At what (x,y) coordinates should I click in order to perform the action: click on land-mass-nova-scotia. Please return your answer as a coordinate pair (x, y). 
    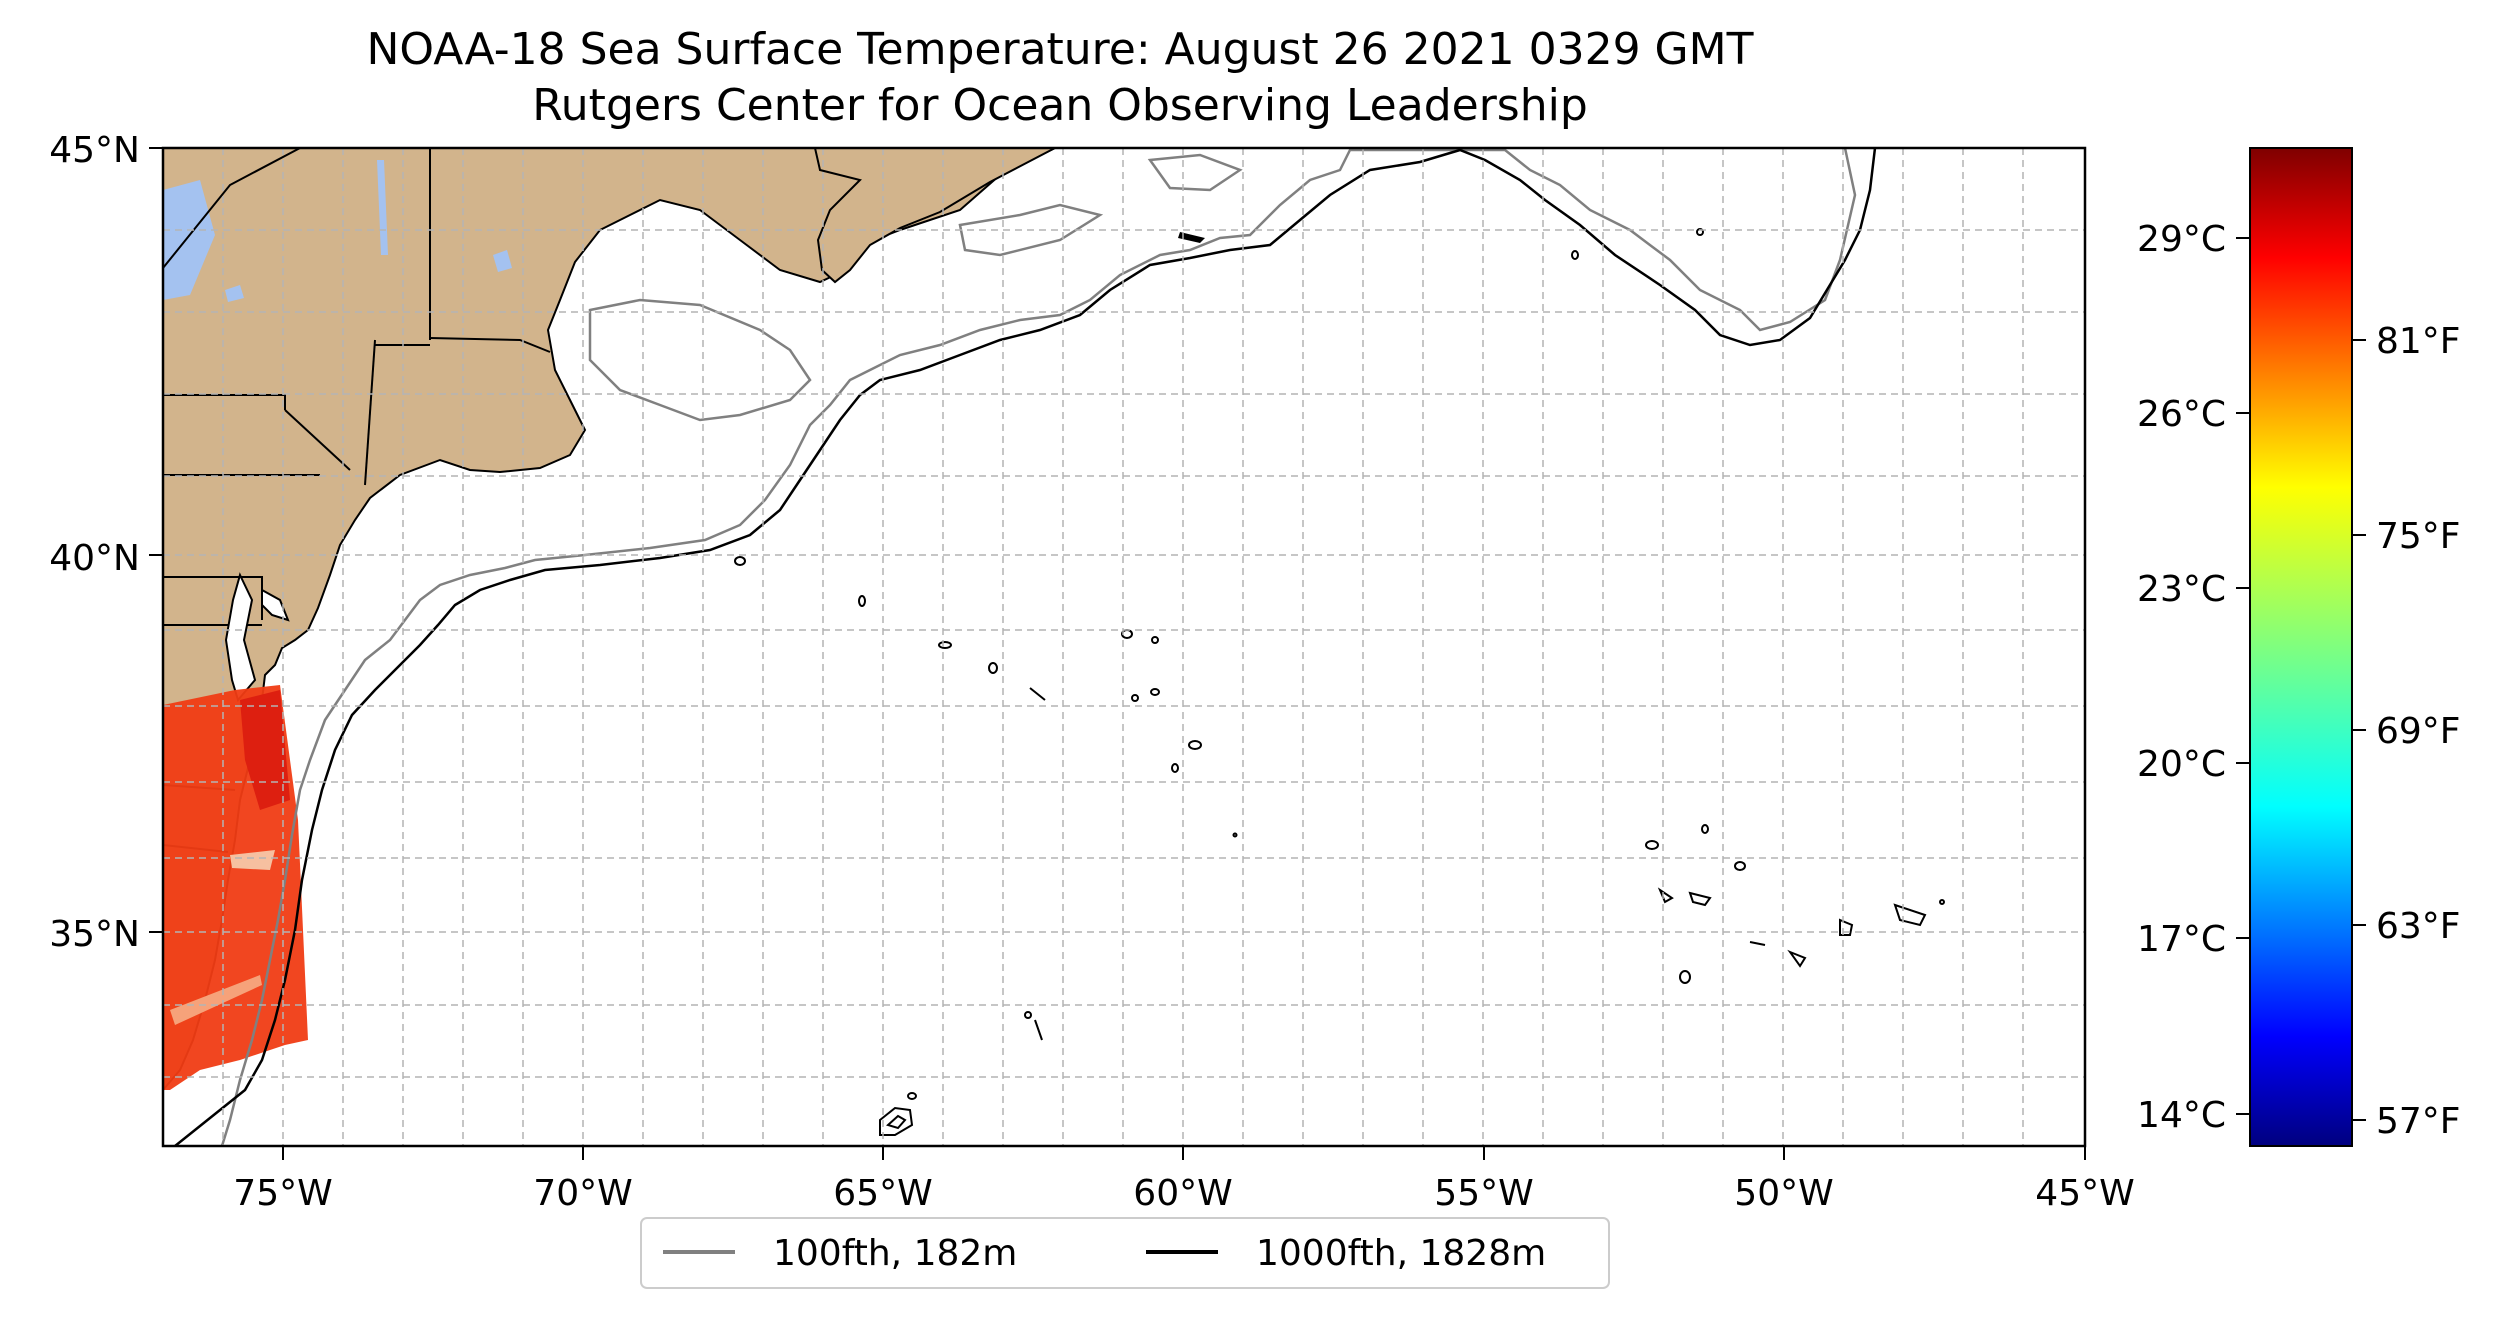
    Looking at the image, I should click on (934, 216).